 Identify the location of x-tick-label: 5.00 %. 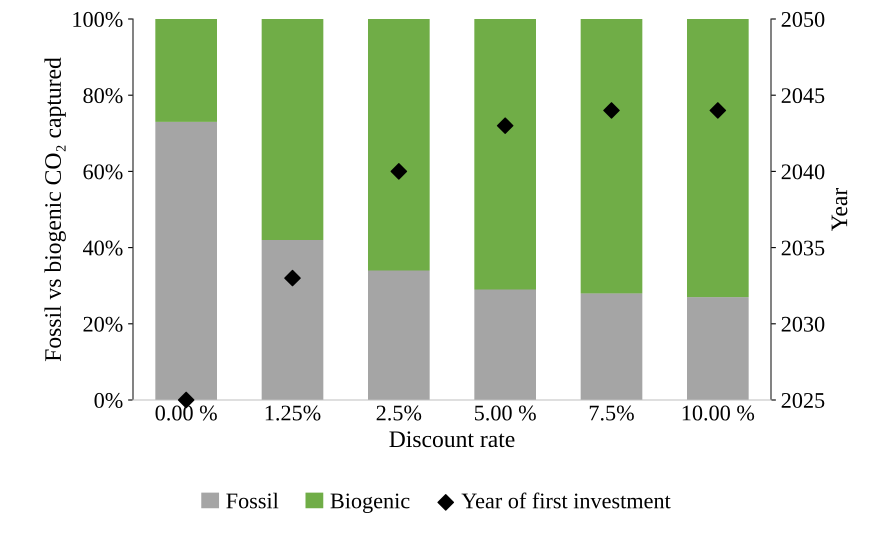
(505, 413).